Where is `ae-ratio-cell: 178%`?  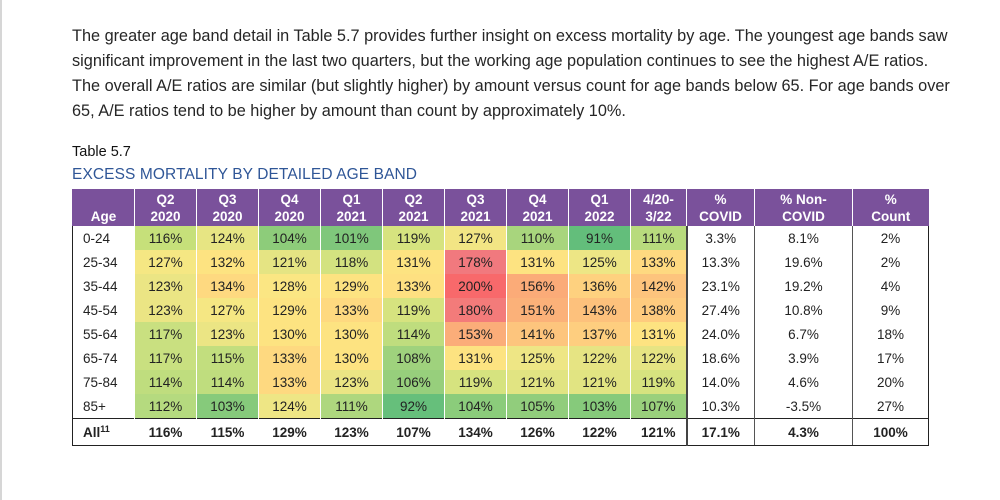
ae-ratio-cell: 178% is located at coordinates (475, 262).